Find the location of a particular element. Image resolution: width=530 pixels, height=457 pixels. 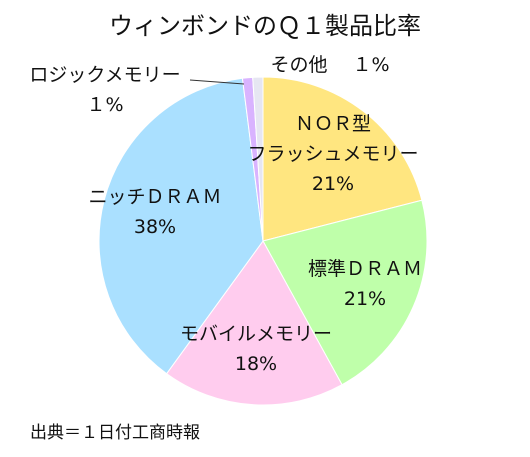

logic-memory-leader-line is located at coordinates (217, 82).